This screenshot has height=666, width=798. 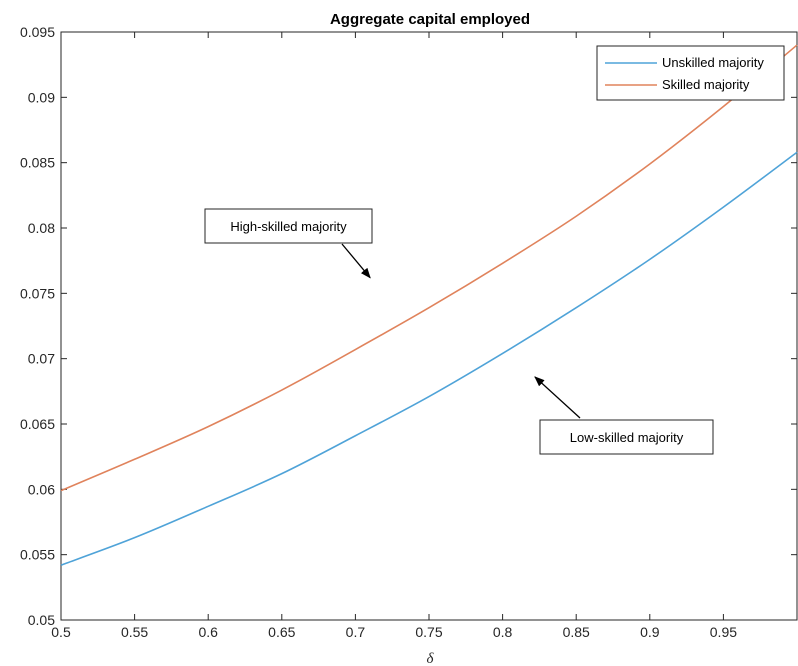 I want to click on x-tick-label: 0.5, so click(x=61, y=632).